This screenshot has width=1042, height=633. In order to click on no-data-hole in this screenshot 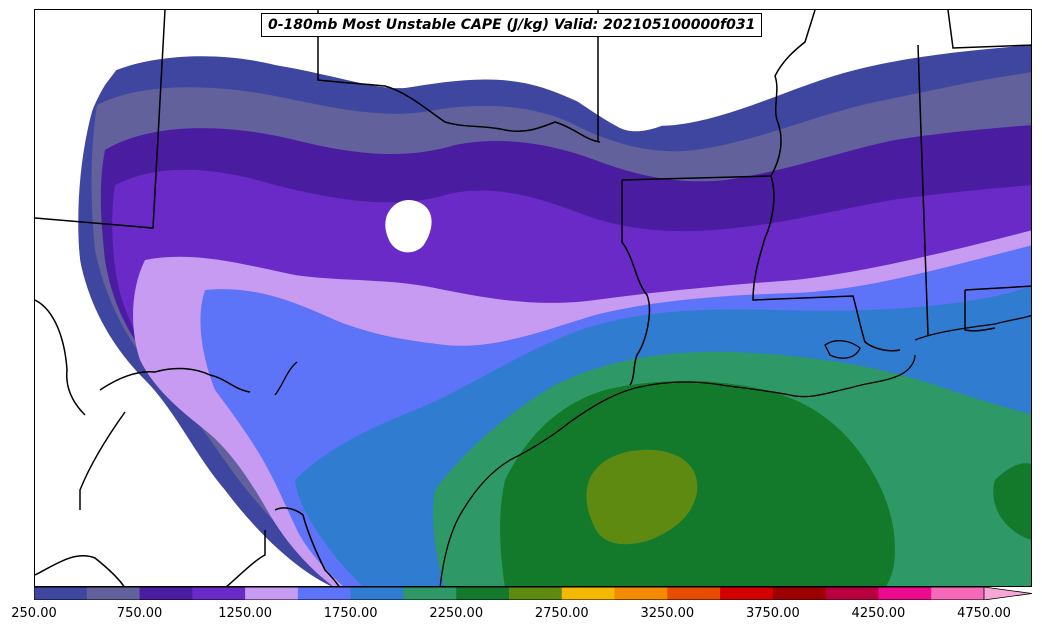, I will do `click(408, 226)`.